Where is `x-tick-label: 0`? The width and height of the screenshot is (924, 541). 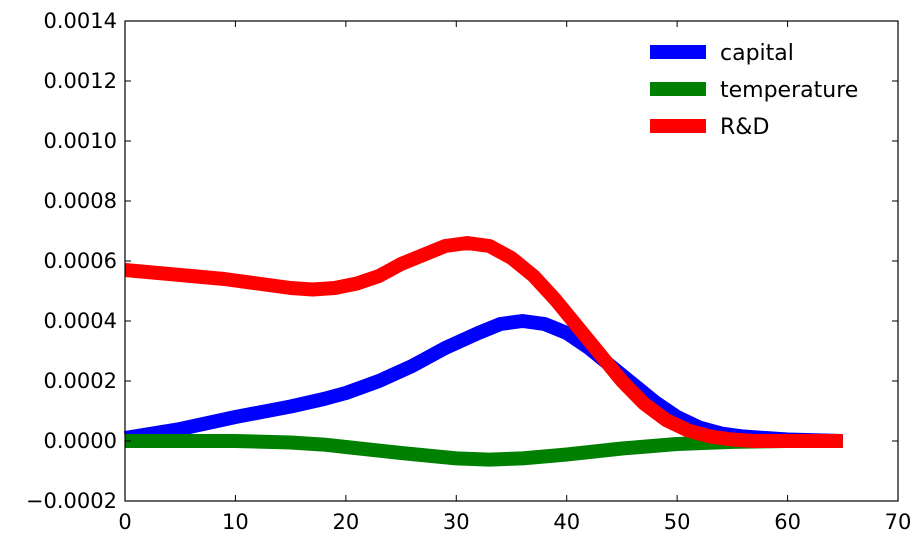
x-tick-label: 0 is located at coordinates (124, 522).